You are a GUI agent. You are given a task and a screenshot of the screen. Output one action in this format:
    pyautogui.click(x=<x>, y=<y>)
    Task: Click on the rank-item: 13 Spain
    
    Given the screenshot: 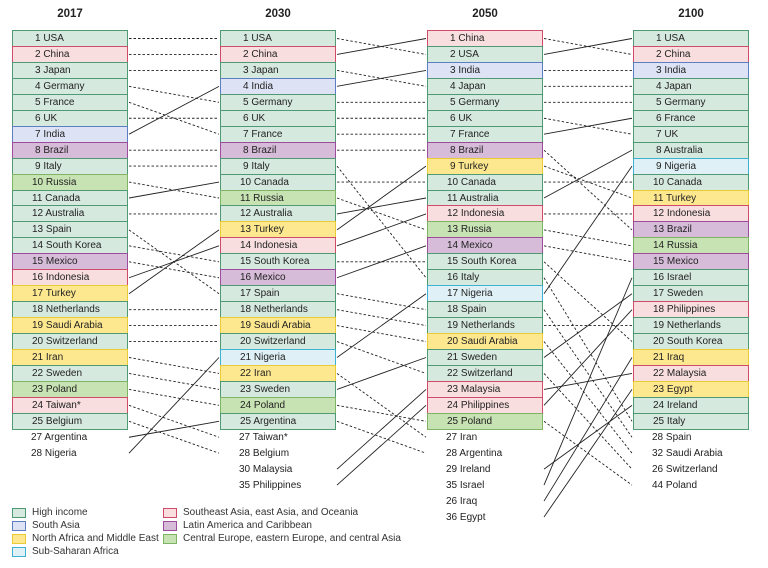 What is the action you would take?
    pyautogui.click(x=70, y=230)
    